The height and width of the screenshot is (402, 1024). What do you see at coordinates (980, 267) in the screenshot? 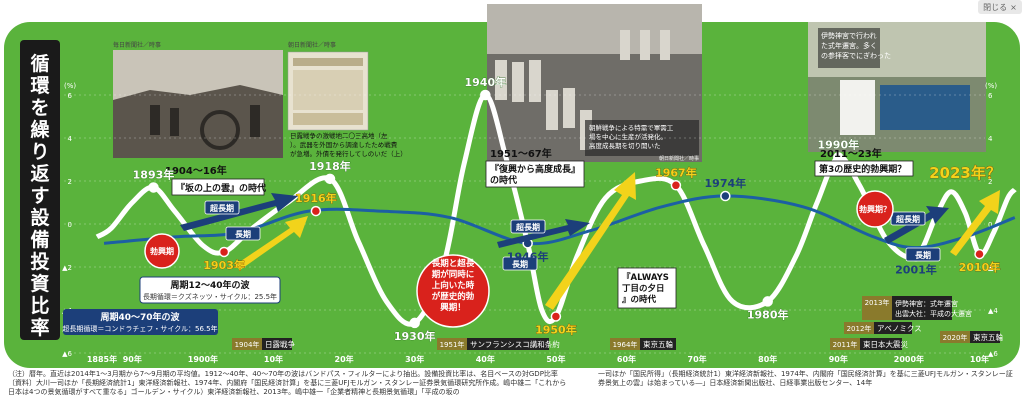
I see `data-label: 2010年` at bounding box center [980, 267].